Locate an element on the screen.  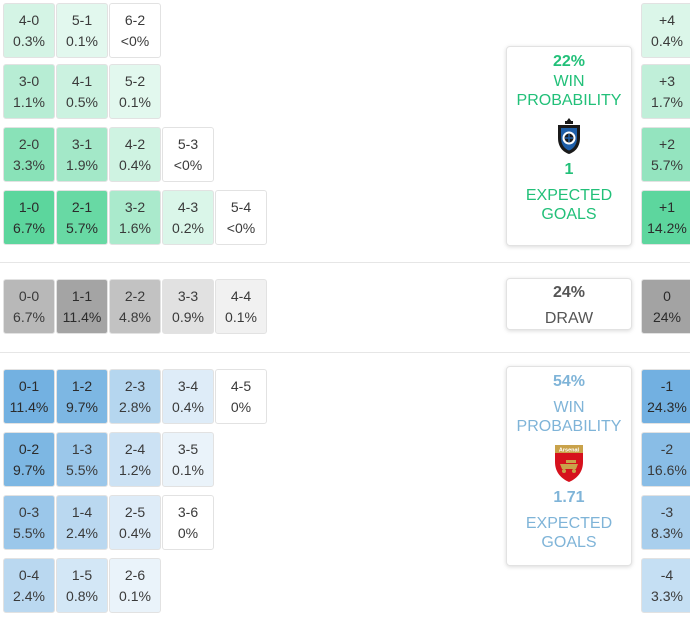
cell-label: 3-5 is located at coordinates (188, 448).